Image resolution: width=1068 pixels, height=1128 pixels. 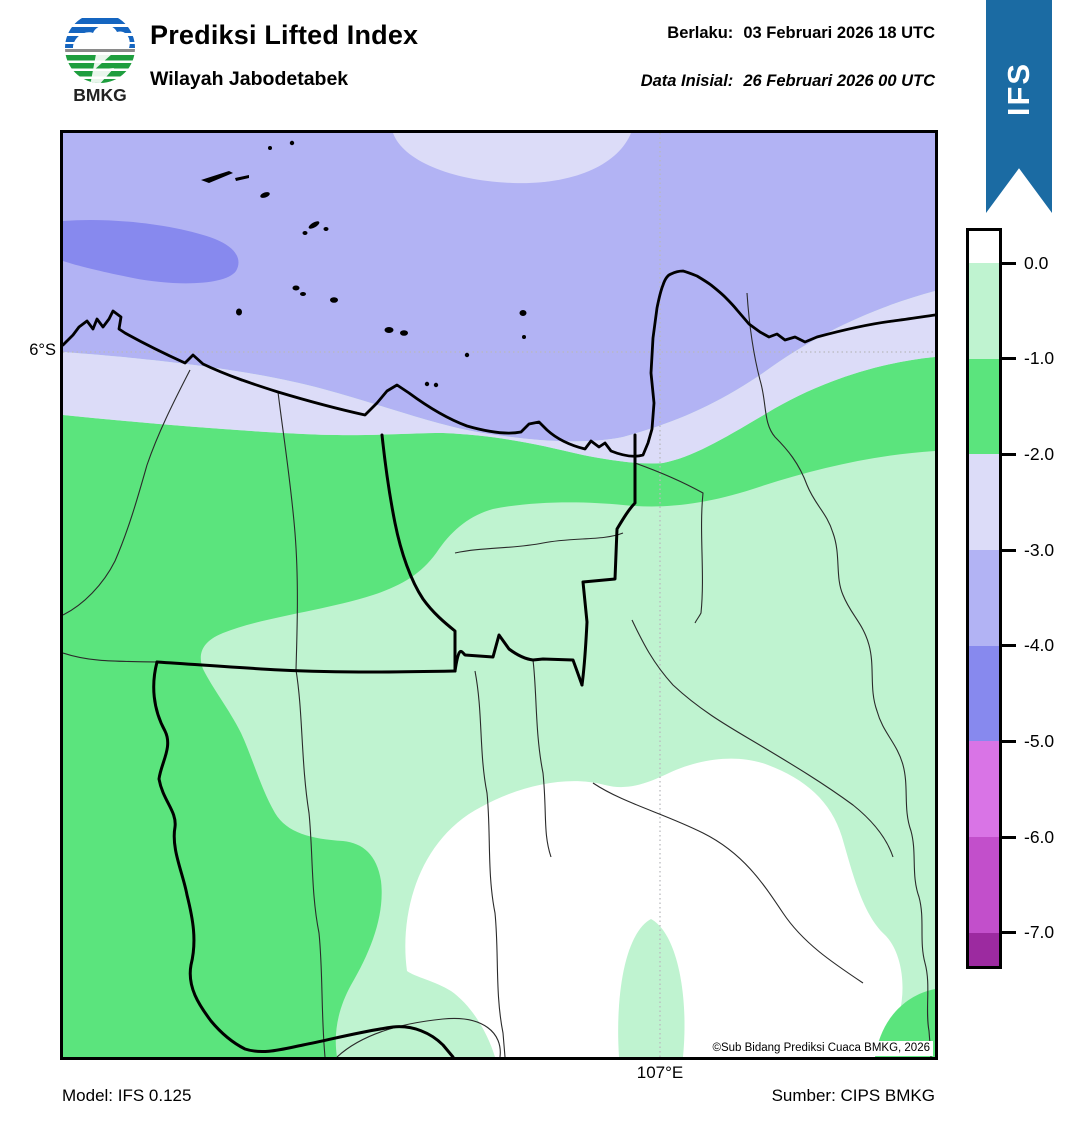 What do you see at coordinates (1017, 598) in the screenshot?
I see `colorbar: 0.0 -1.0 -2.0 -3.0 -4.0 -5.0 -6.0 -7.0` at bounding box center [1017, 598].